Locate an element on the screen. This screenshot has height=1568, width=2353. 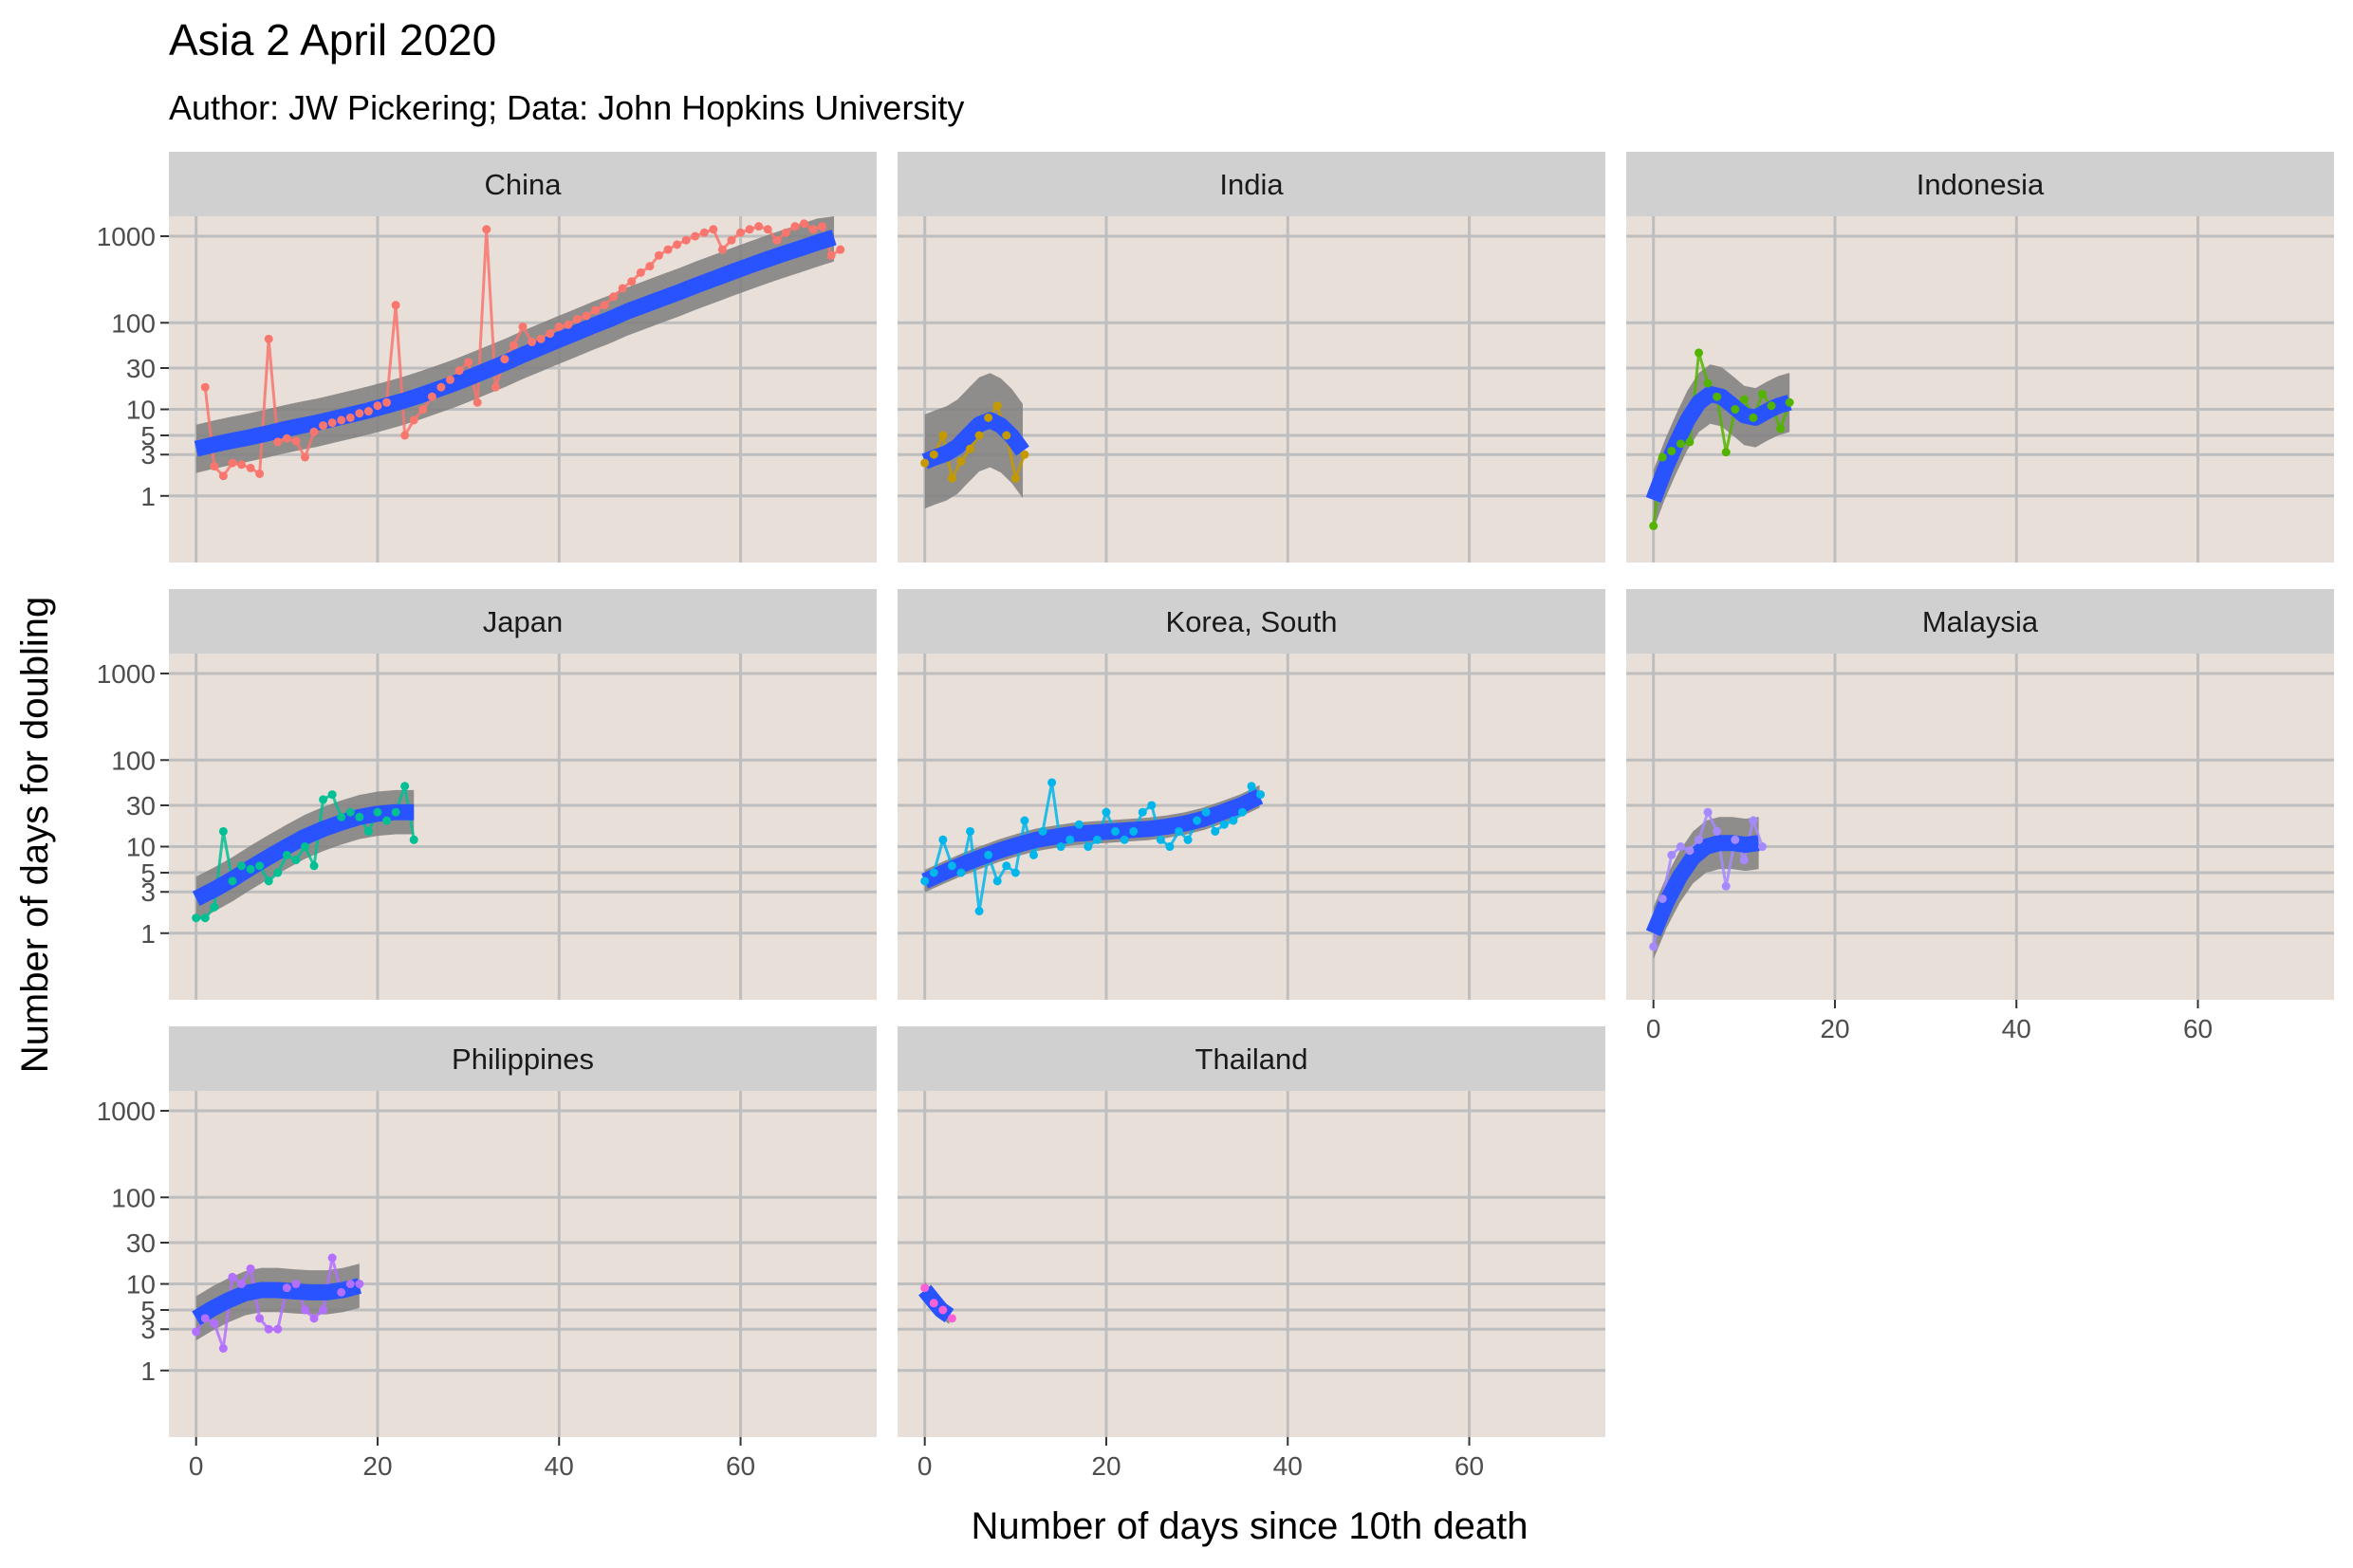
panel-india: India is located at coordinates (1251, 358).